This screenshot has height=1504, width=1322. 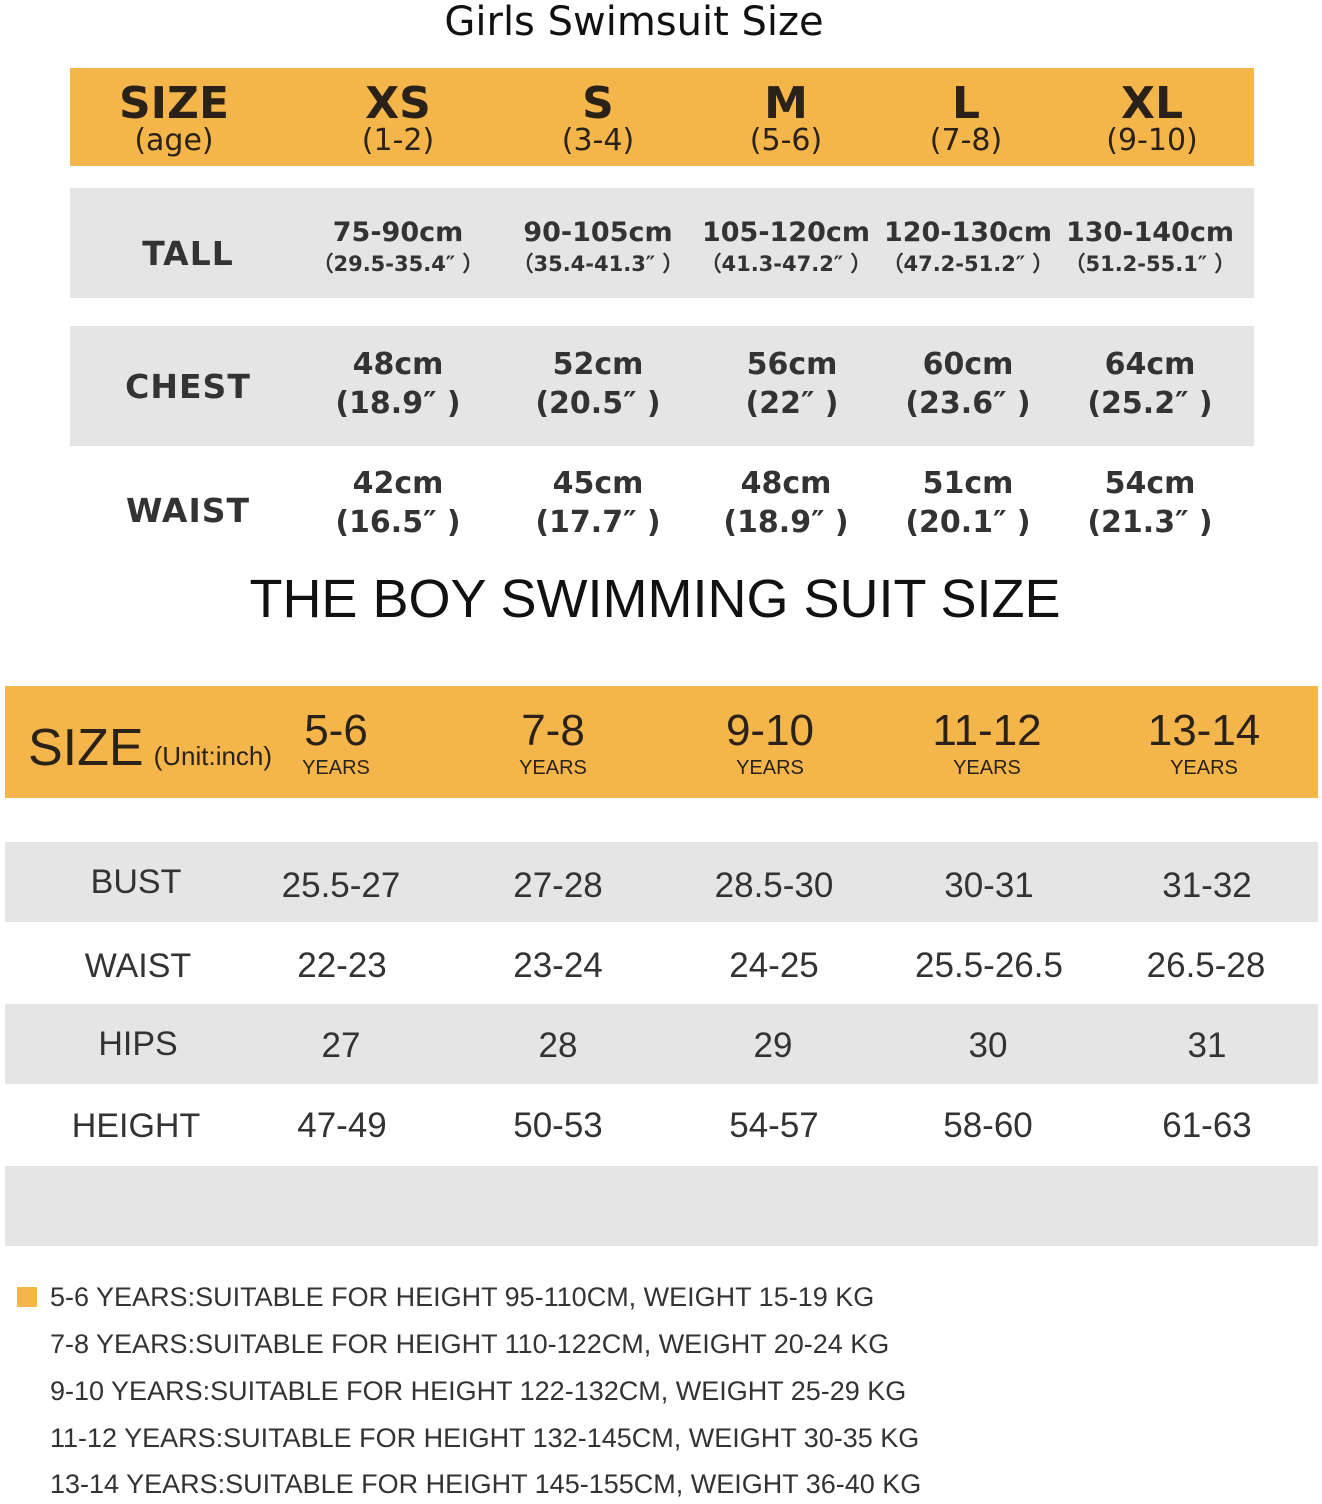 I want to click on cell-sub: （29.5-35.4″ ）, so click(x=398, y=264).